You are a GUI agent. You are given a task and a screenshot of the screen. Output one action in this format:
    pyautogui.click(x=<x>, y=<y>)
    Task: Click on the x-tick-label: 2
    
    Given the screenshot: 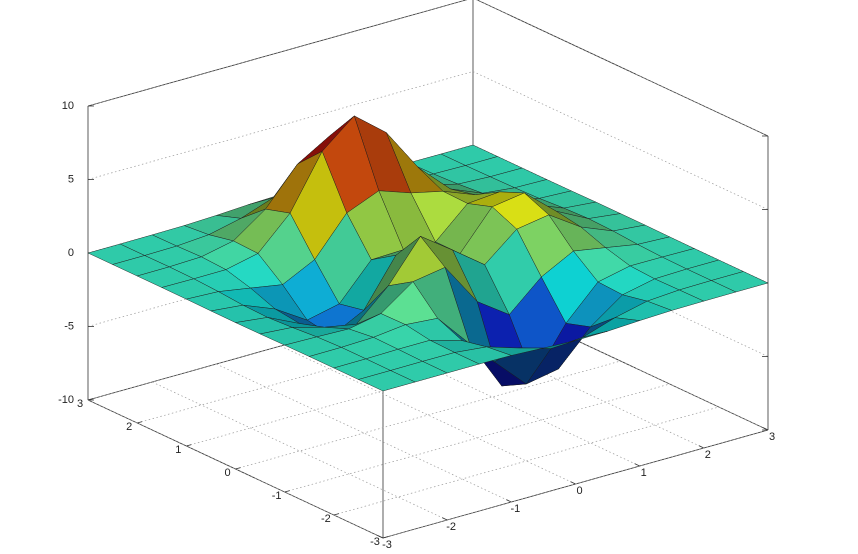 What is the action you would take?
    pyautogui.click(x=708, y=455)
    